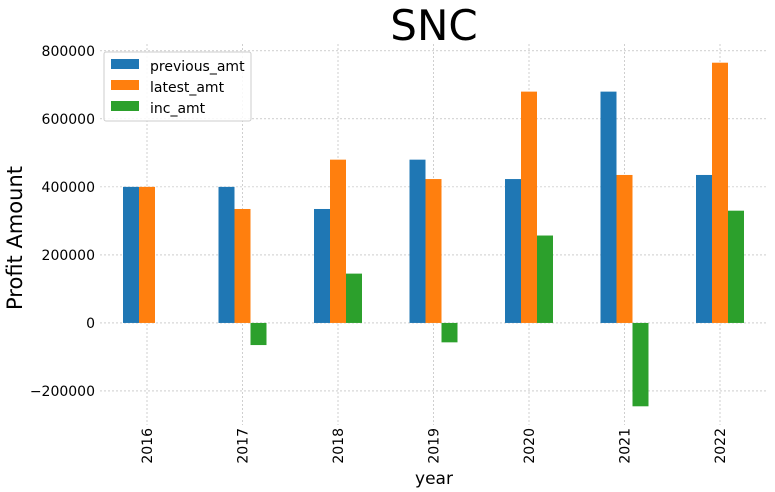  Describe the element at coordinates (720, 192) in the screenshot. I see `bar-latest-amt-2022` at that location.